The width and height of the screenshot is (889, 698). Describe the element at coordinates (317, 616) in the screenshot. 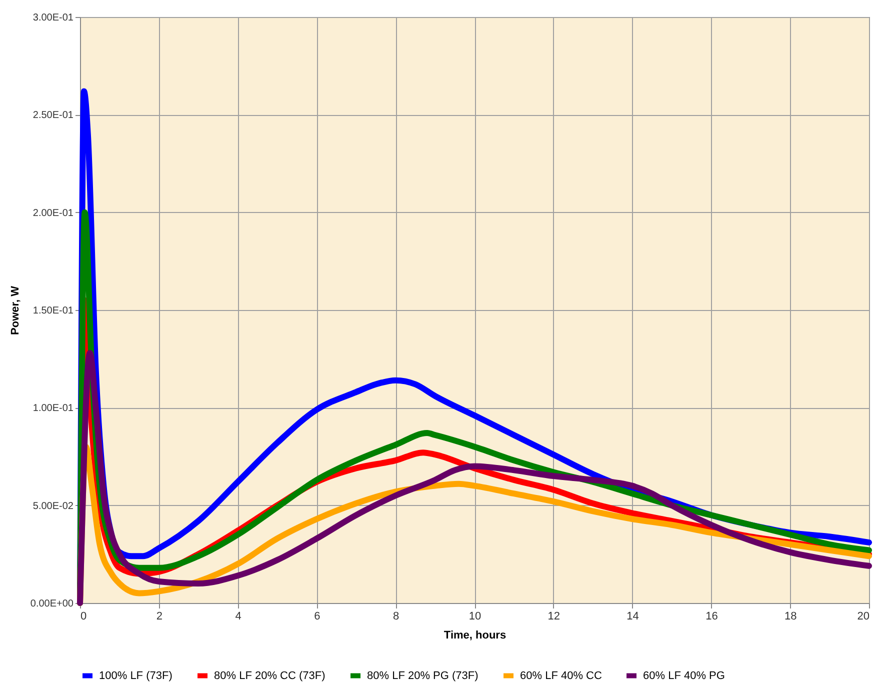

I see `x-tick-label: 6` at that location.